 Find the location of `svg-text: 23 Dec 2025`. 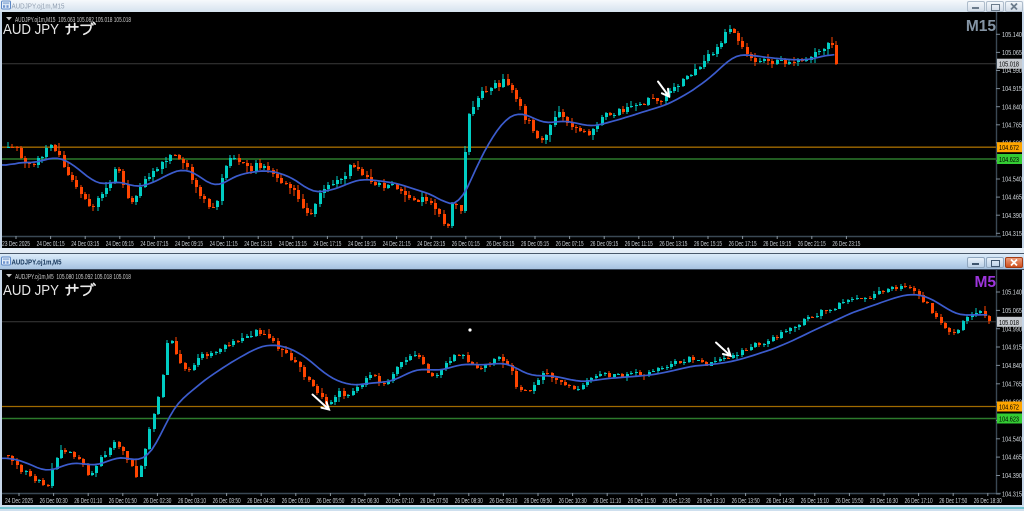

svg-text: 23 Dec 2025 is located at coordinates (16, 243).